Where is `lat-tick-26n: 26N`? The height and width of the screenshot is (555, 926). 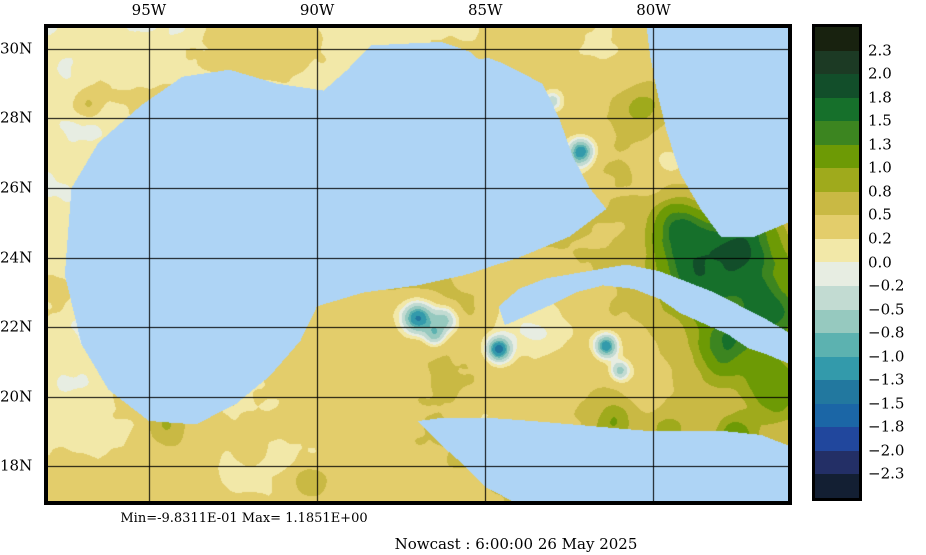 lat-tick-26n: 26N is located at coordinates (16, 187).